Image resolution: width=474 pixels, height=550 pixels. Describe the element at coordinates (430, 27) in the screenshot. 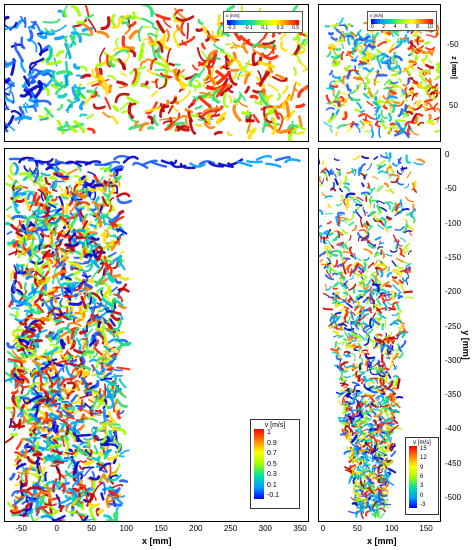

I see `top-right-legend-tick-5: 10` at that location.